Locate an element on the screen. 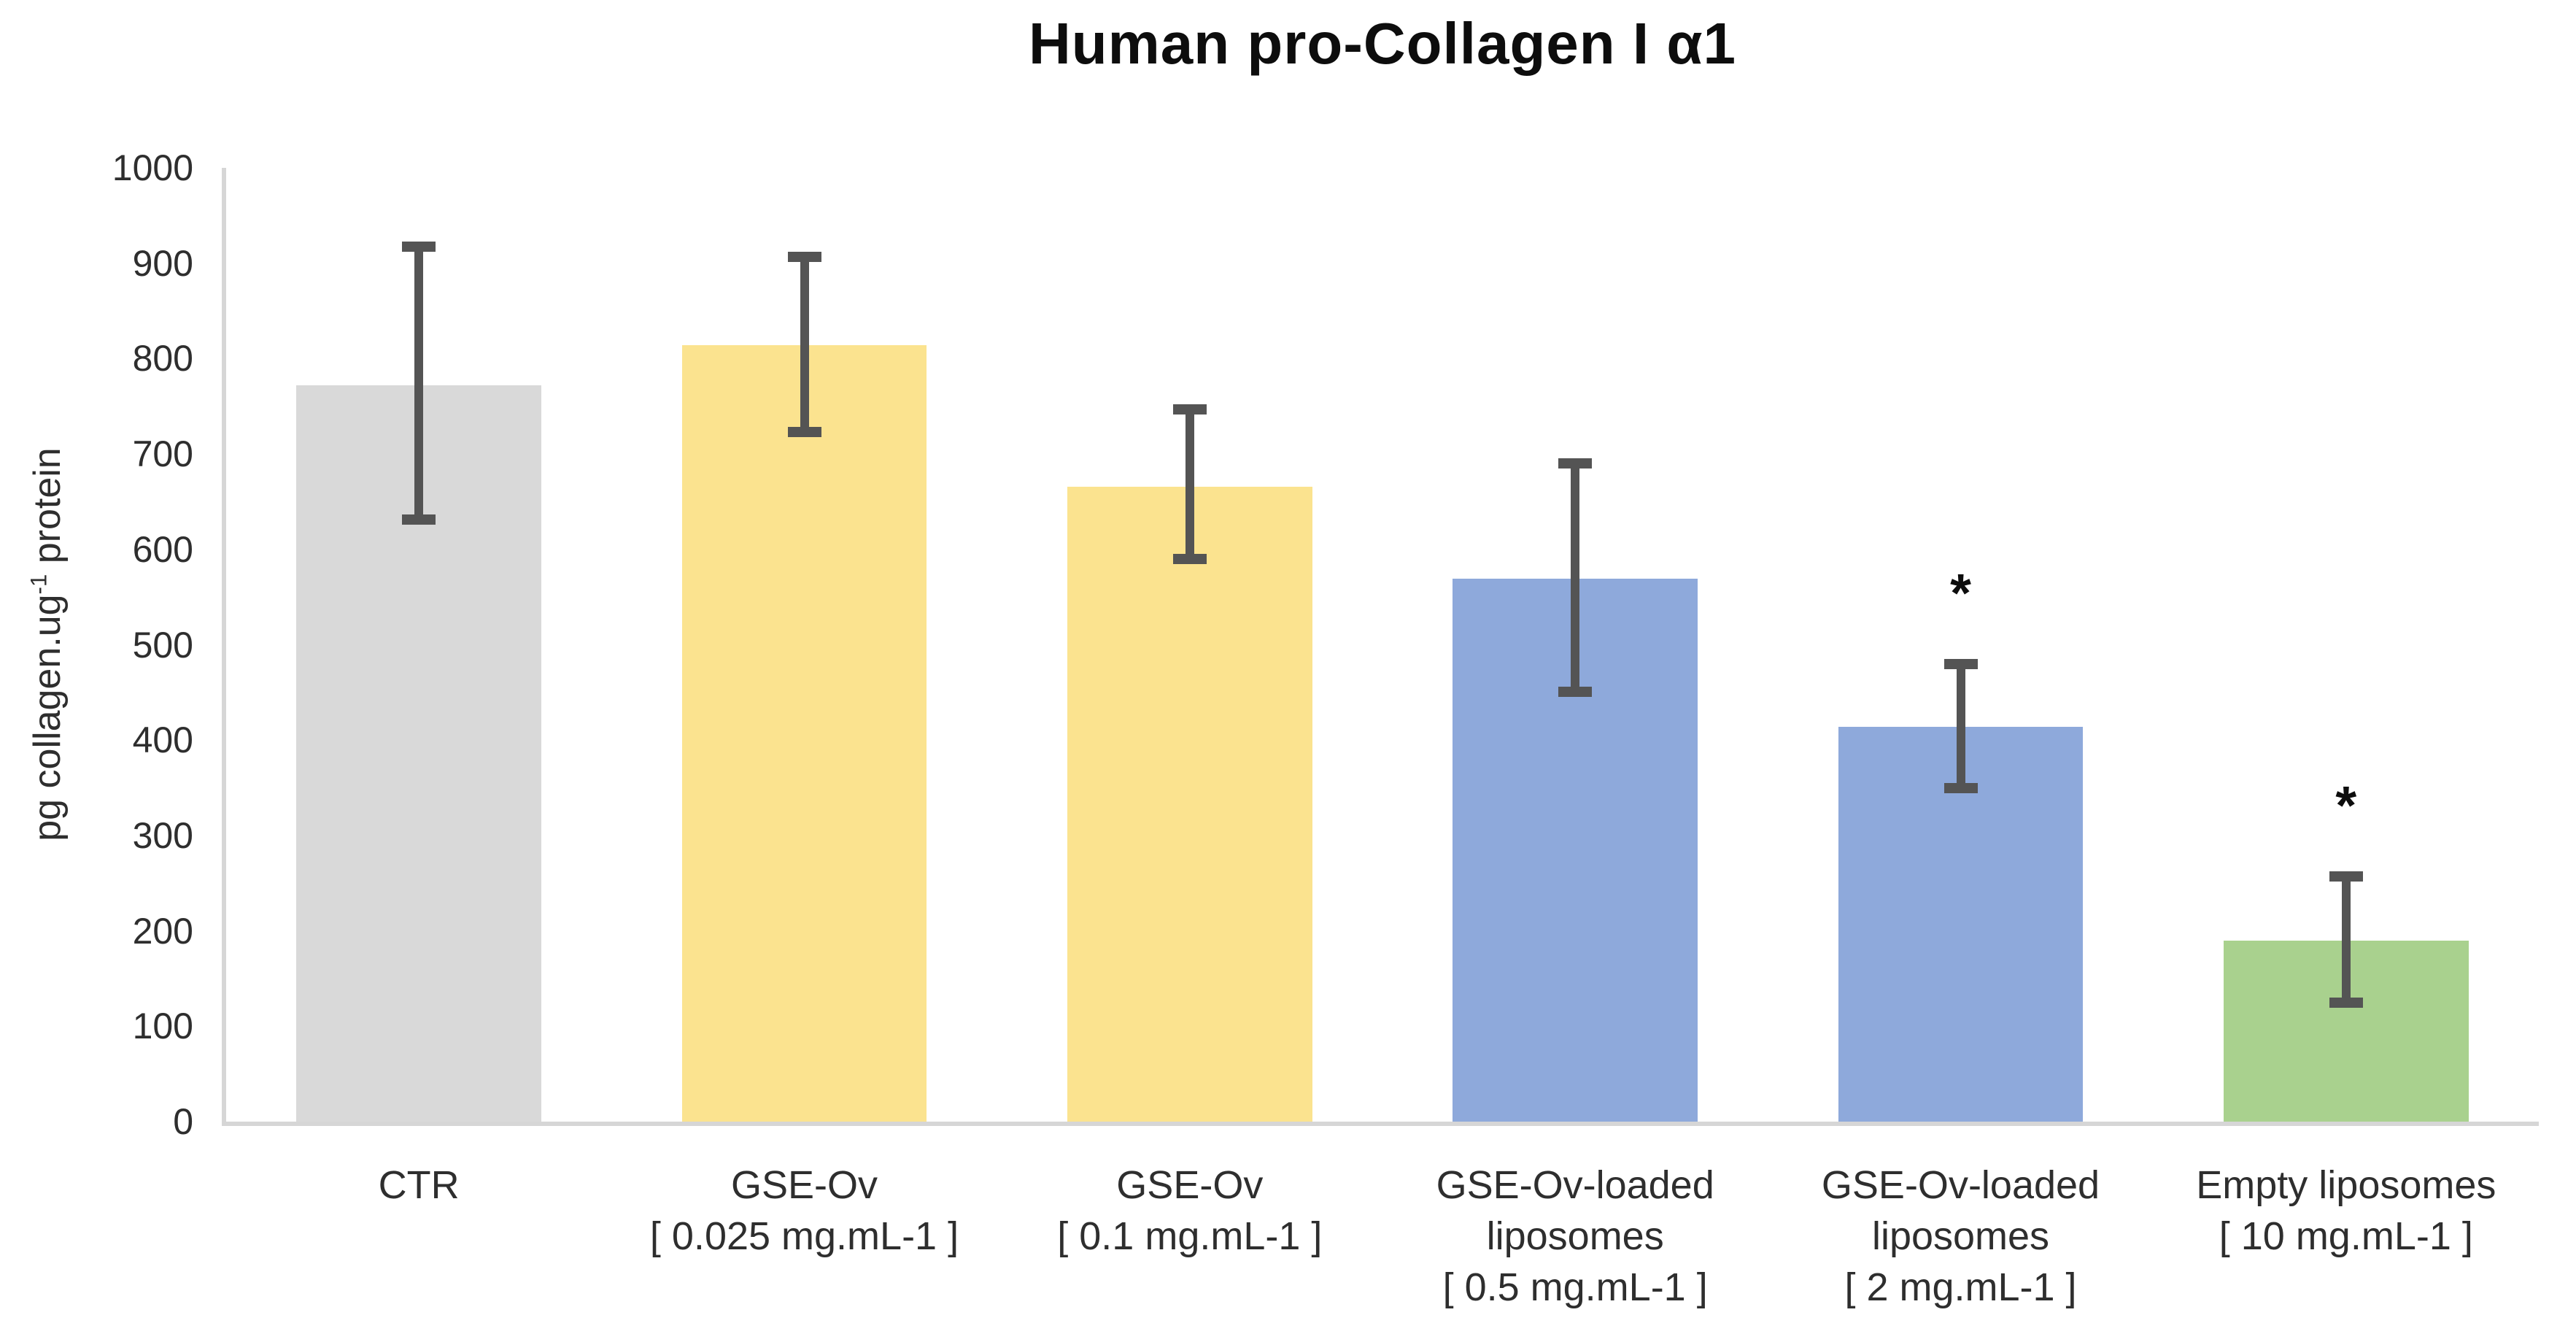  y-tick-label: 200 is located at coordinates (162, 931).